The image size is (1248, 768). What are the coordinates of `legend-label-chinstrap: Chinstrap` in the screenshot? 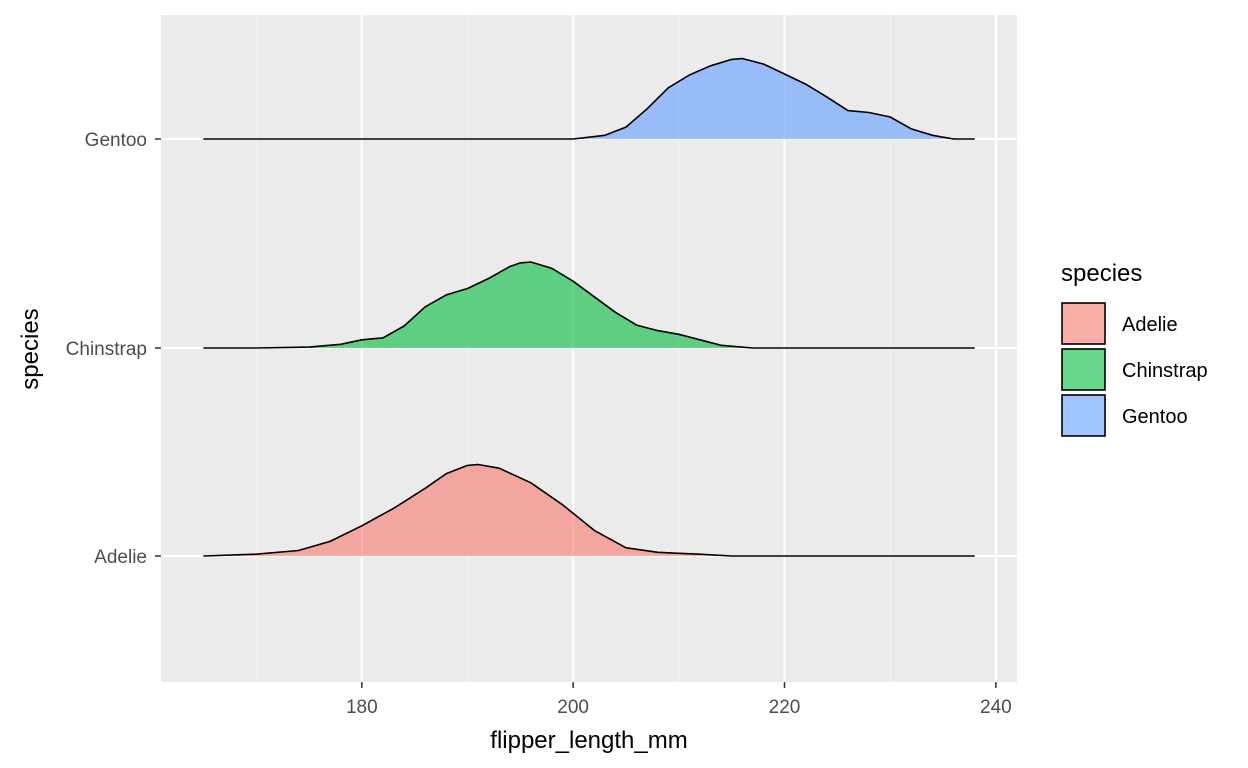 It's located at (1165, 371).